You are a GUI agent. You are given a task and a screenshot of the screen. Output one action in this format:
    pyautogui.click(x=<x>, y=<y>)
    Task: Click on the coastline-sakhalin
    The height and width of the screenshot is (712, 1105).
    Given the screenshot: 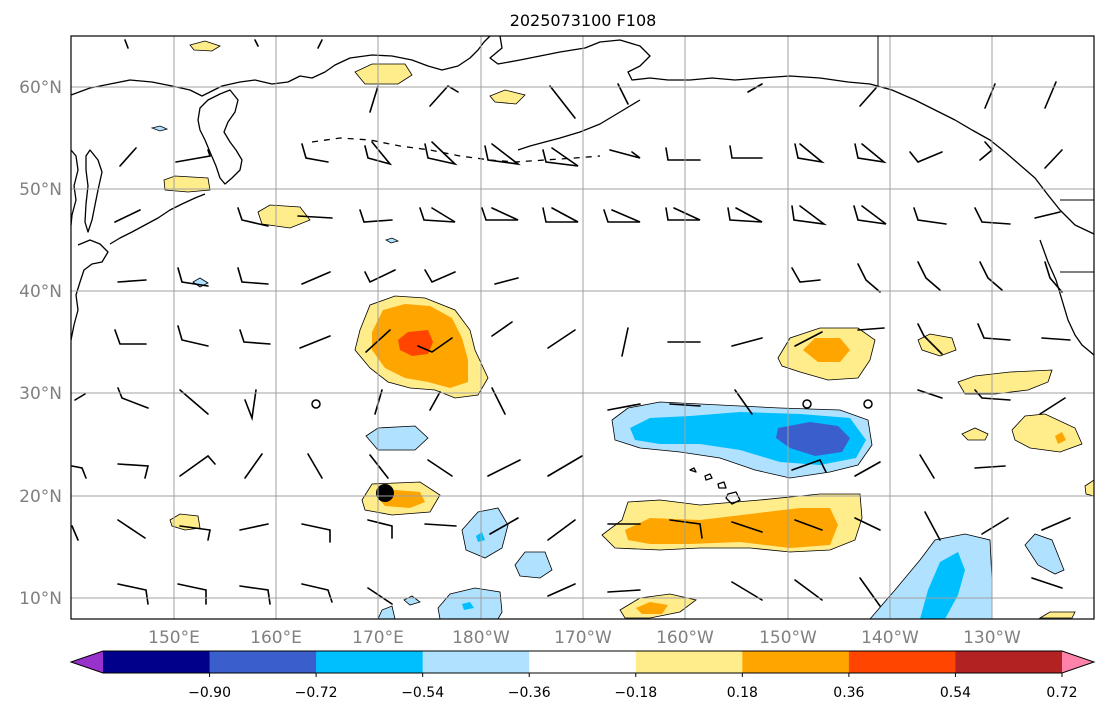 What is the action you would take?
    pyautogui.click(x=93, y=191)
    